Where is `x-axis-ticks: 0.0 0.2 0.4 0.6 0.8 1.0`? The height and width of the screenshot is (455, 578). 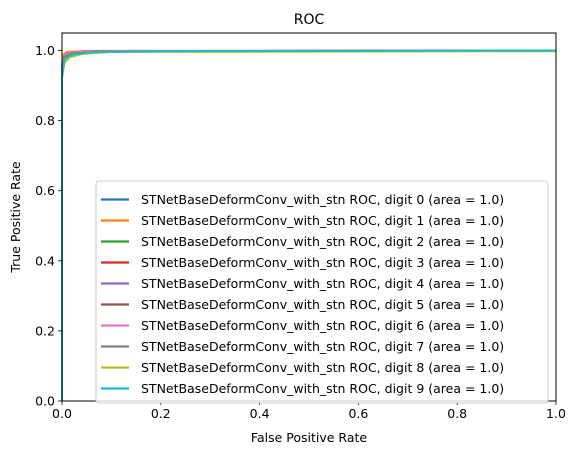 x-axis-ticks: 0.0 0.2 0.4 0.6 0.8 1.0 is located at coordinates (309, 411).